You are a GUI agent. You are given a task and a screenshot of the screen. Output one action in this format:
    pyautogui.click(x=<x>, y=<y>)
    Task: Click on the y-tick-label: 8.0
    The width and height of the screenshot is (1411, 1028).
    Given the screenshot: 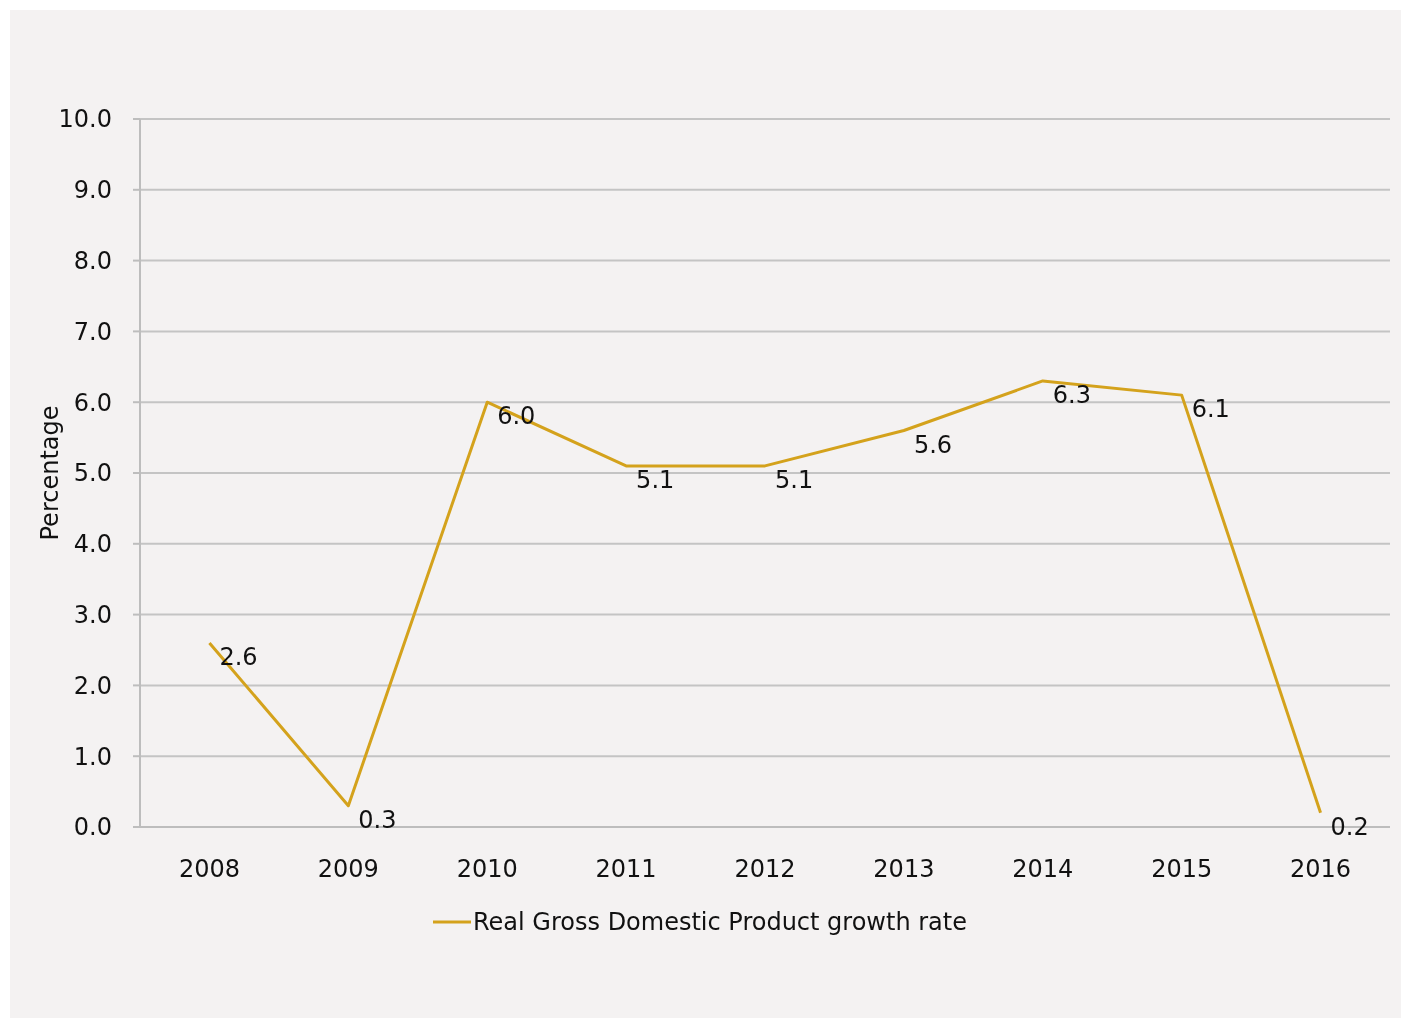 What is the action you would take?
    pyautogui.click(x=92, y=261)
    